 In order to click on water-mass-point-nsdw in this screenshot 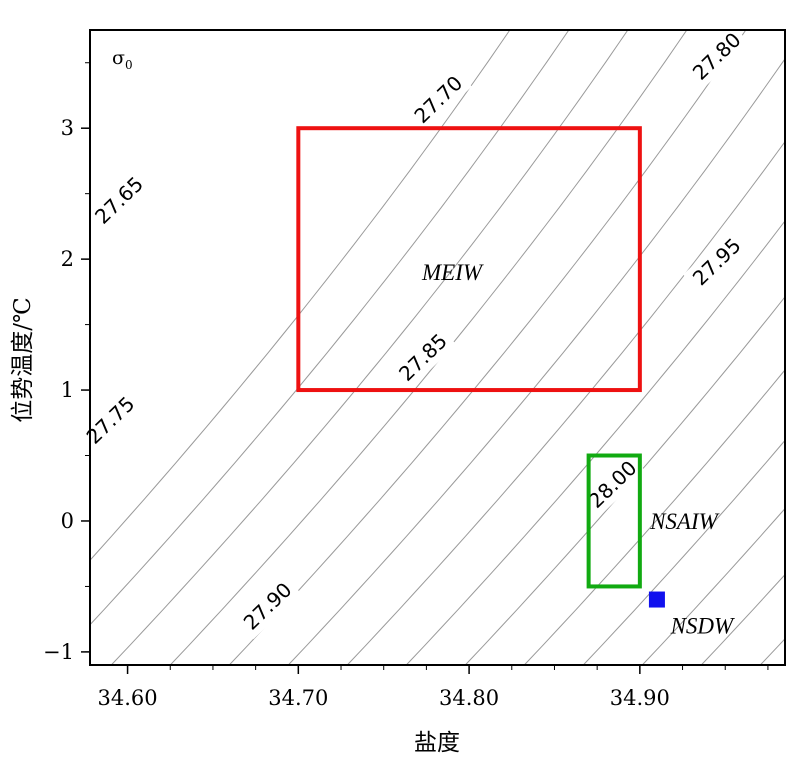, I will do `click(656, 599)`.